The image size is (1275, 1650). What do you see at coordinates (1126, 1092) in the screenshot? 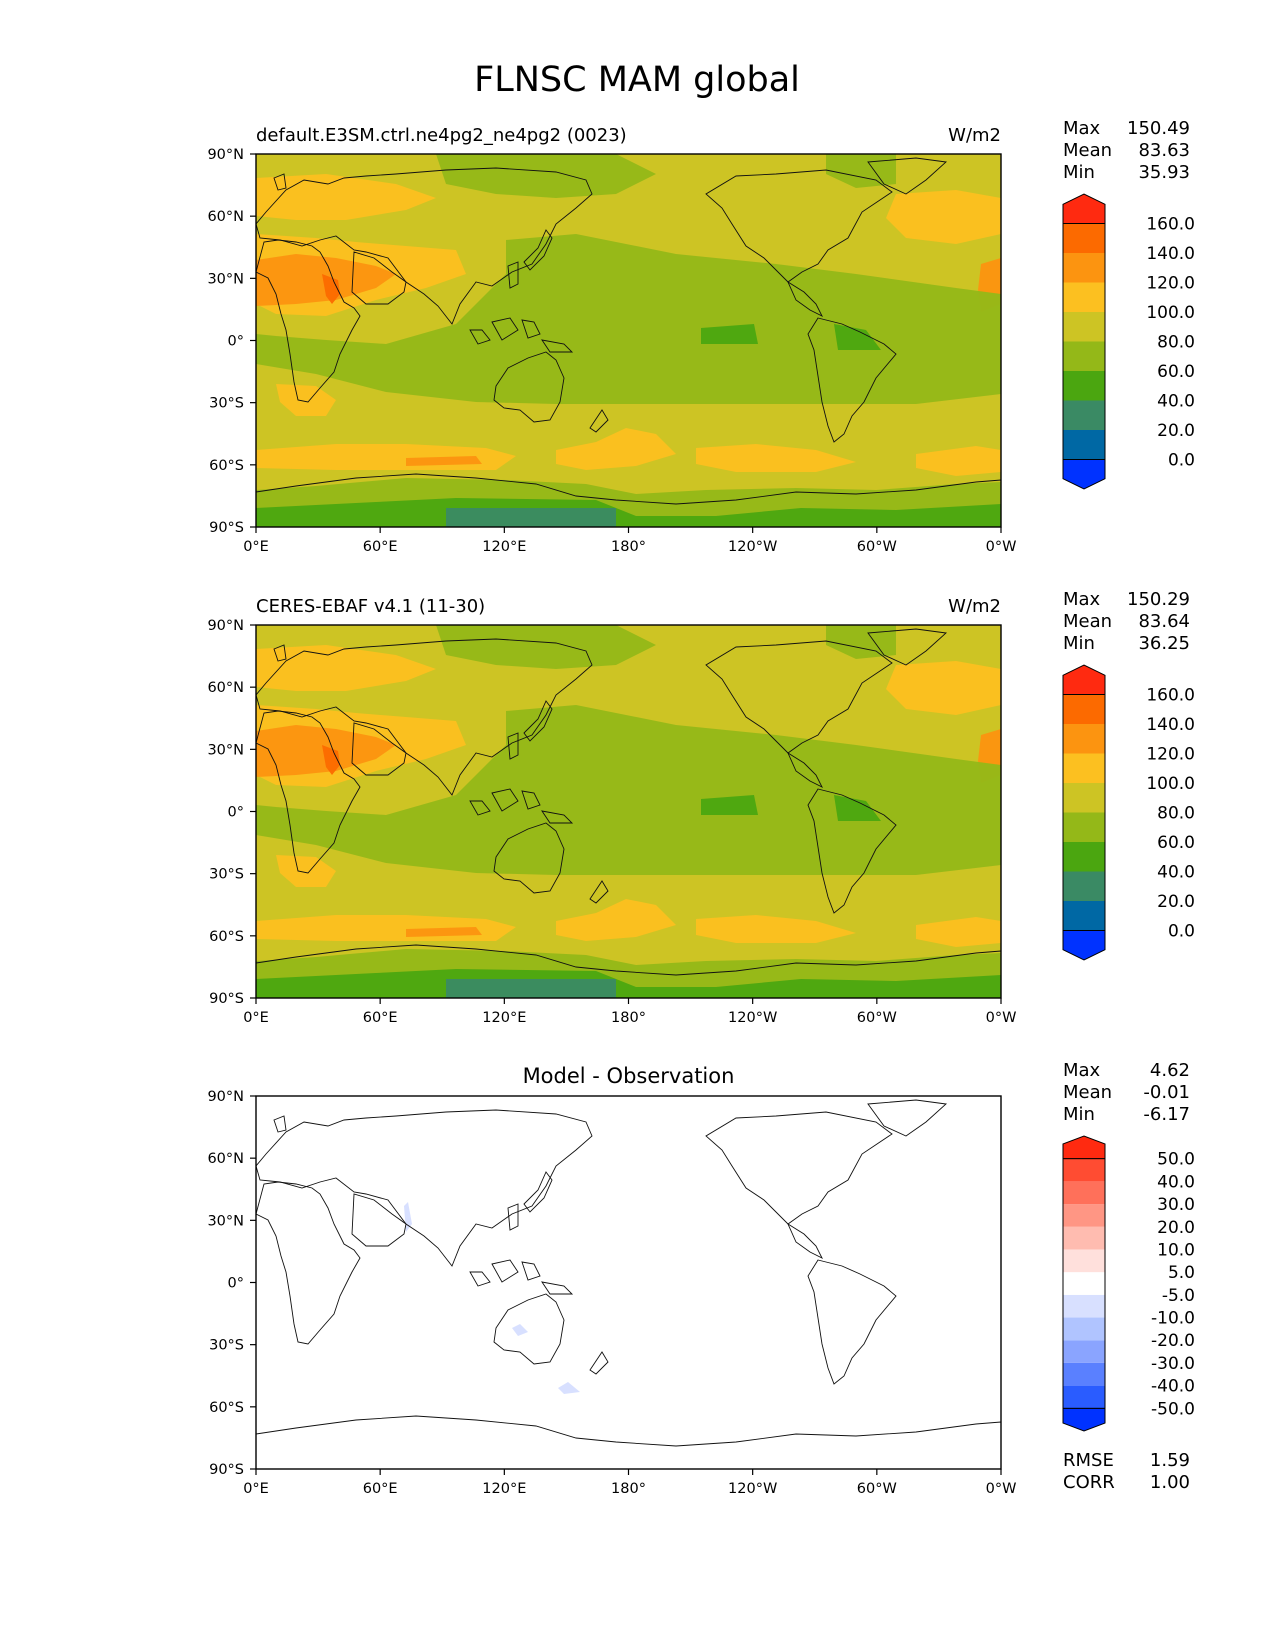
I see `stats-block: Max 4.62 Mean -0.01 Min -6.17` at bounding box center [1126, 1092].